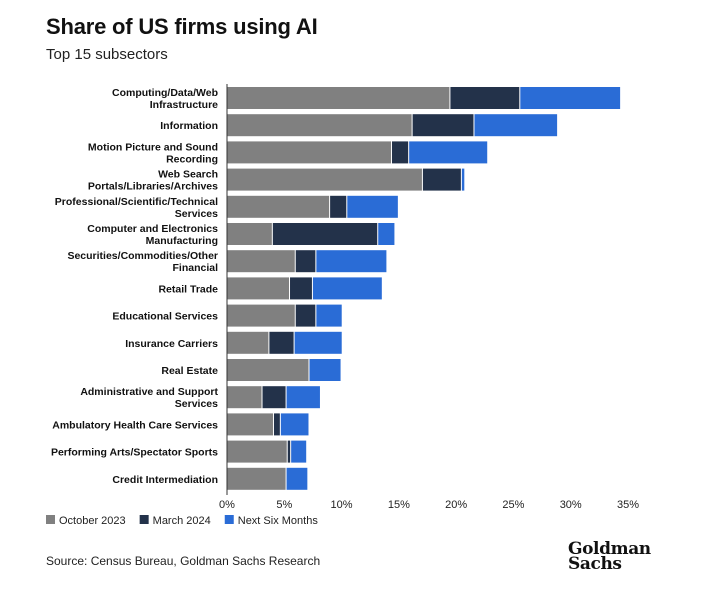 The height and width of the screenshot is (594, 706). I want to click on category-label: Financial, so click(195, 268).